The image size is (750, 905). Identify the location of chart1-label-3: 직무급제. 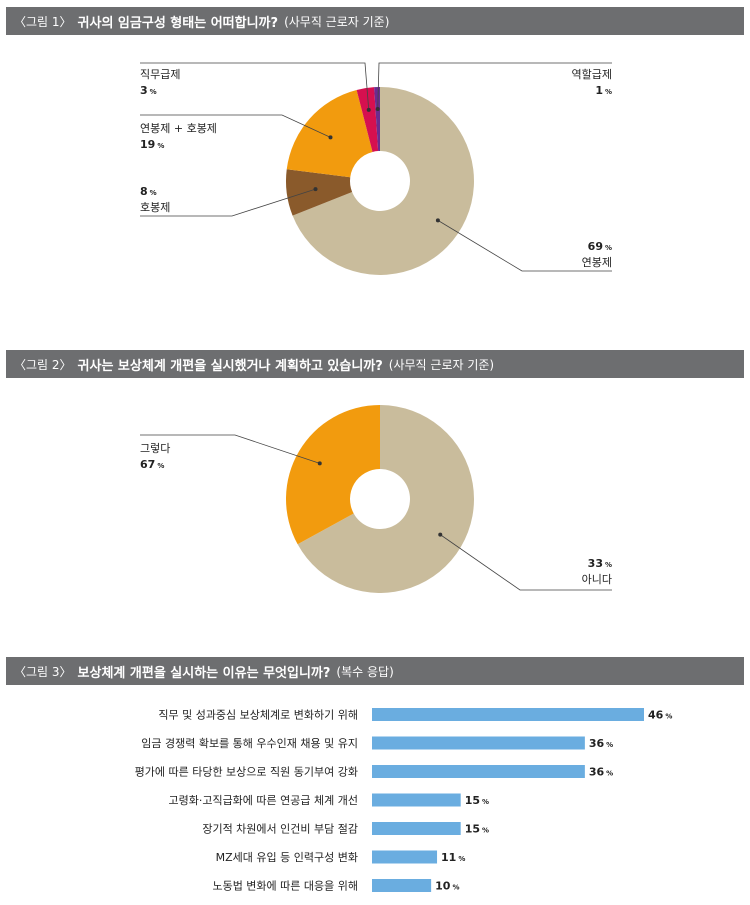
(160, 74).